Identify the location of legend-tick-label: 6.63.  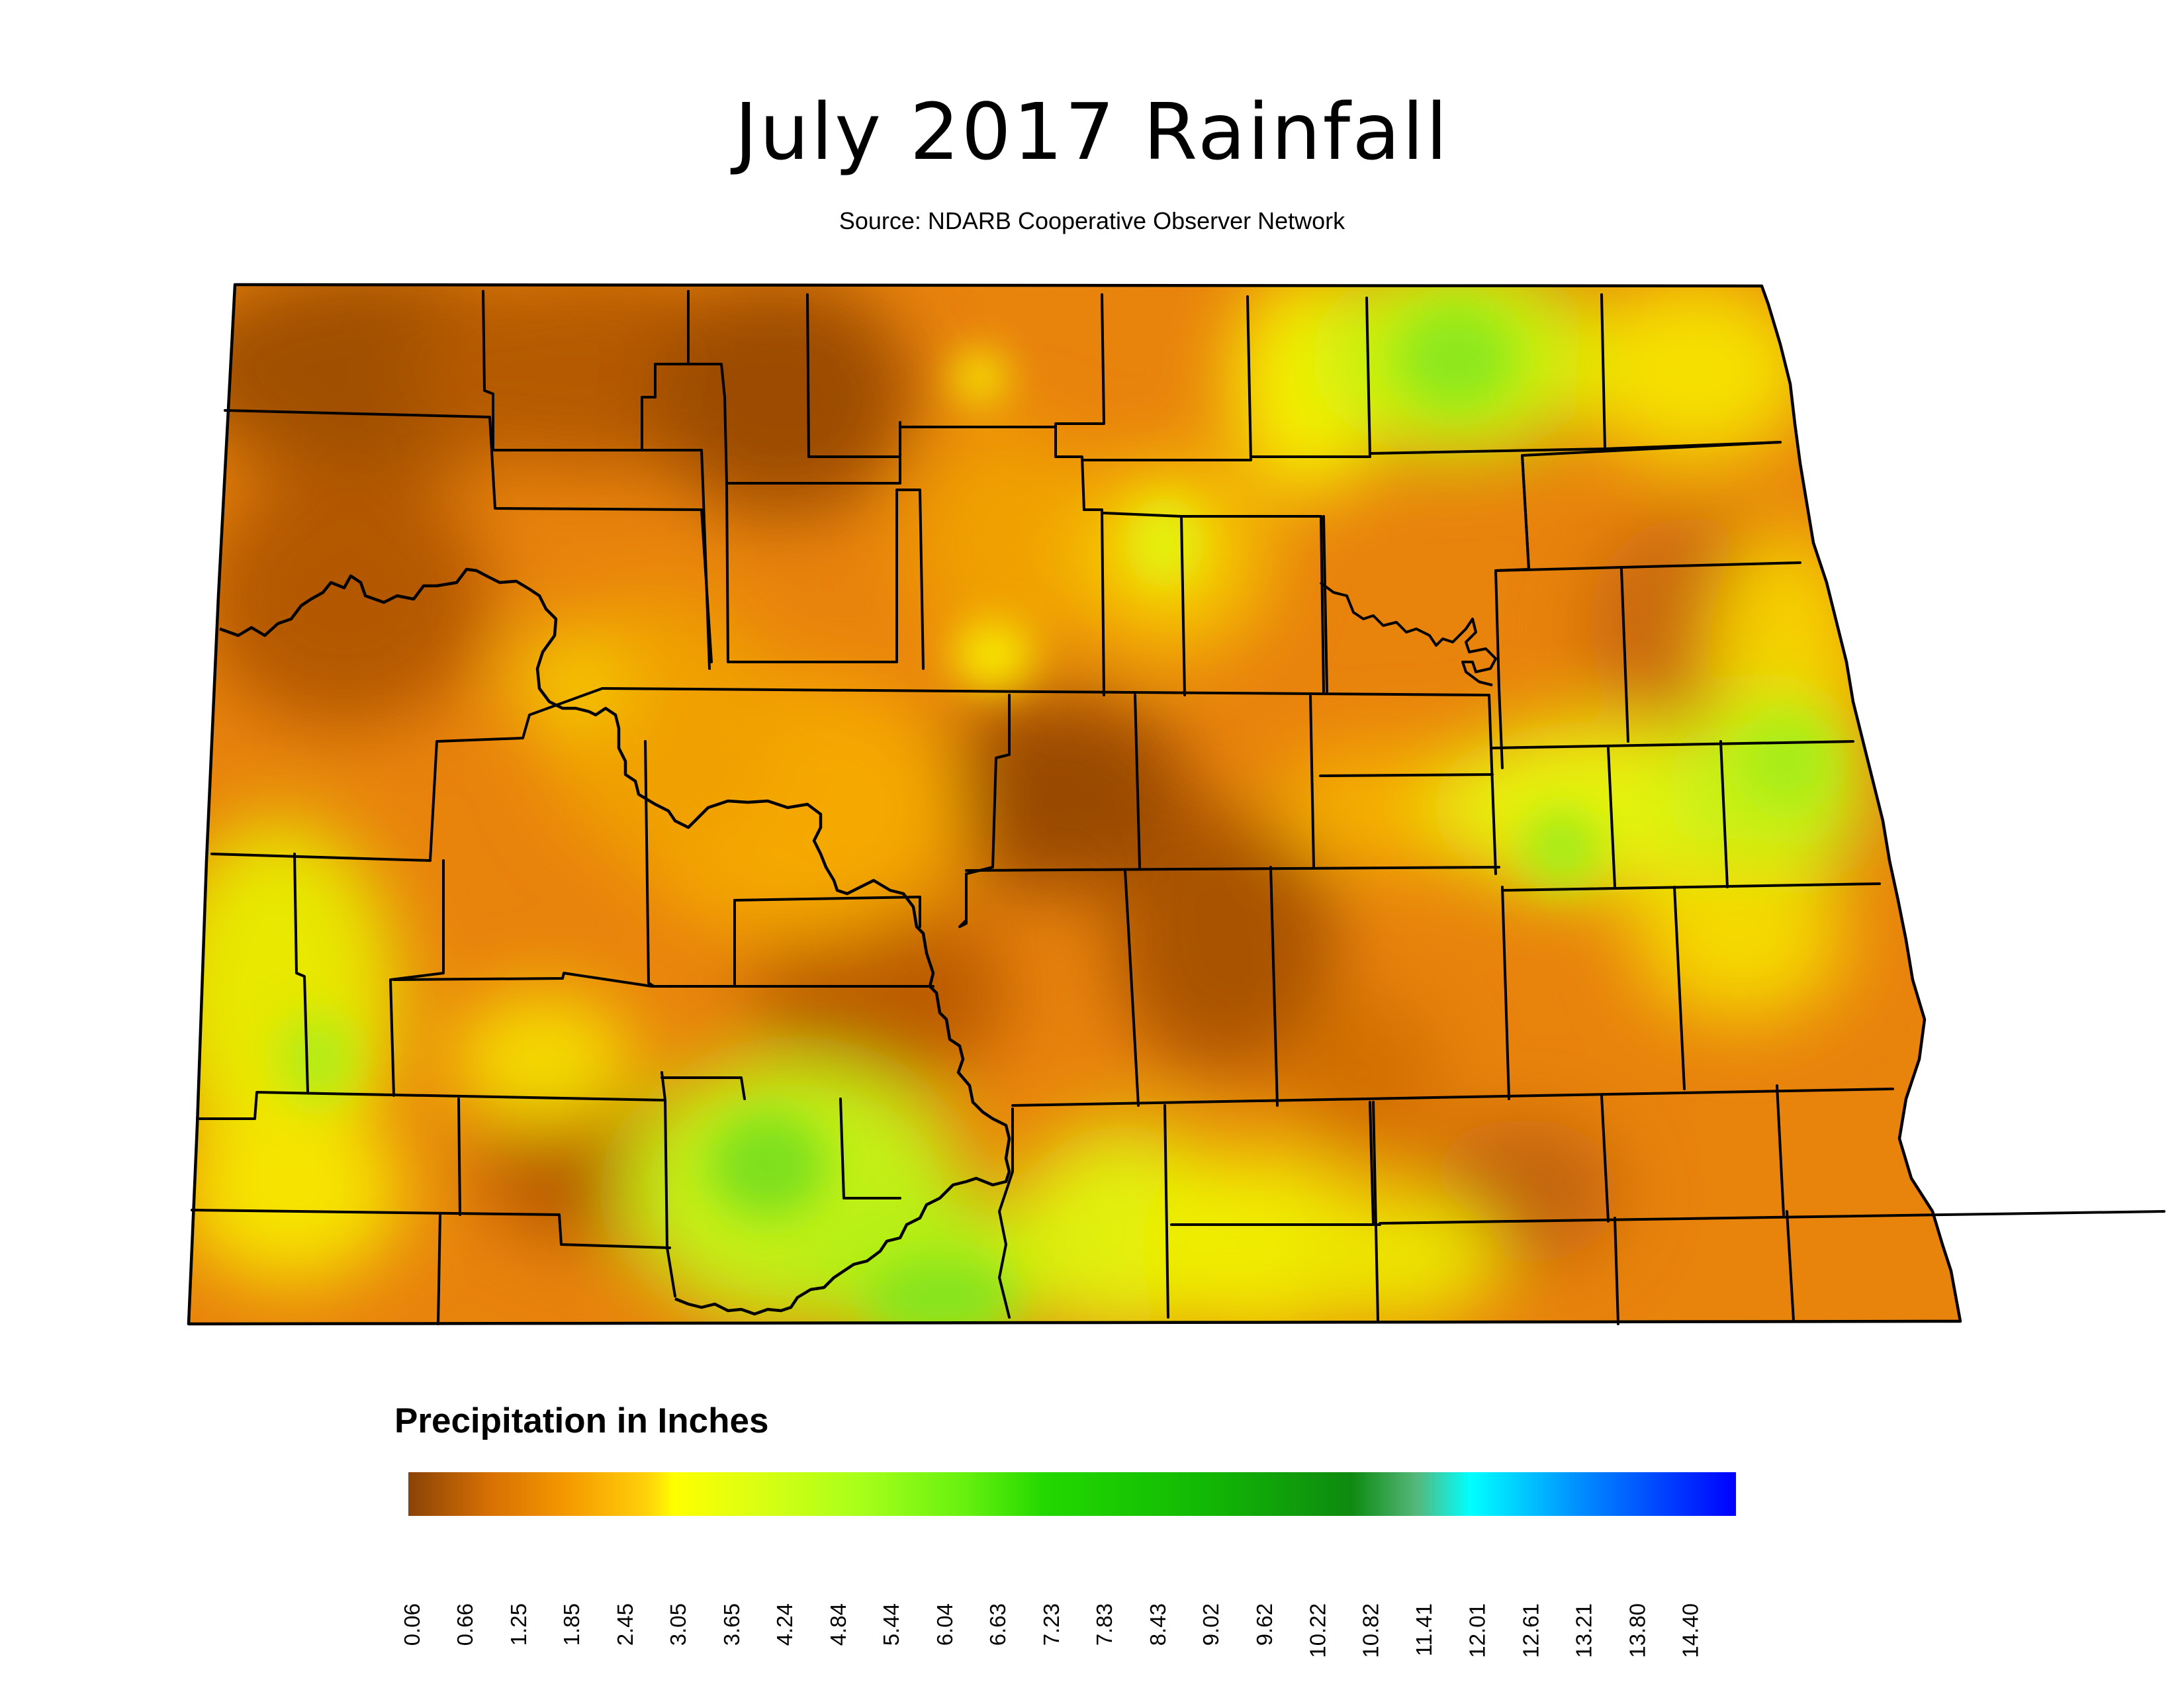
(998, 1588).